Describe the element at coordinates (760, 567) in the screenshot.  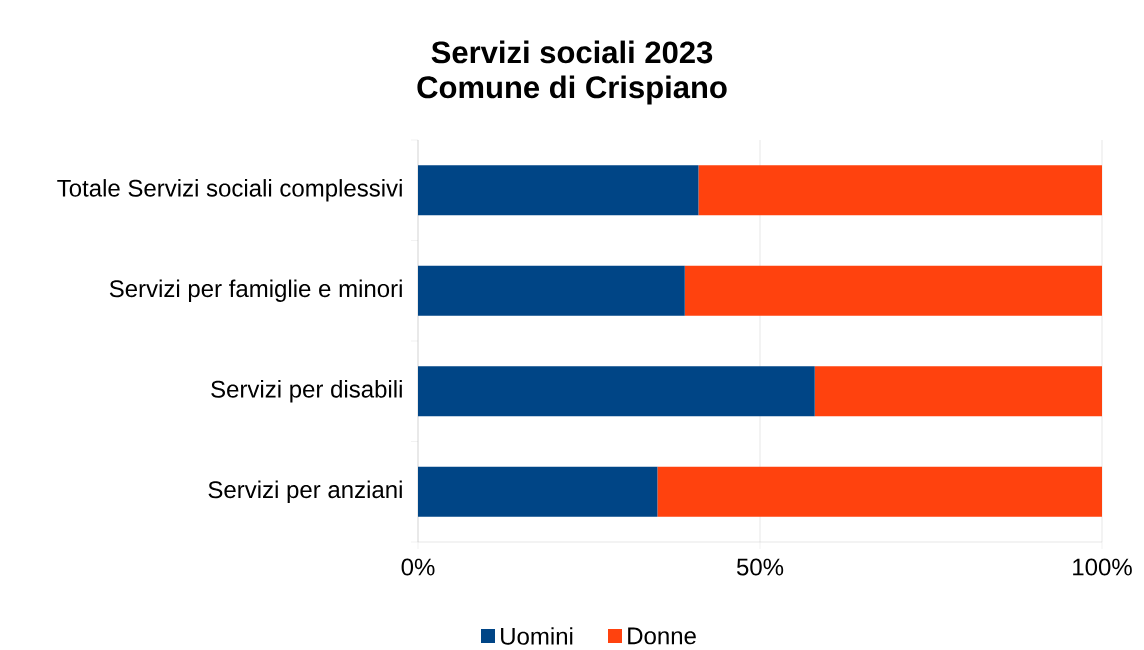
I see `x-tick-label: 50%` at that location.